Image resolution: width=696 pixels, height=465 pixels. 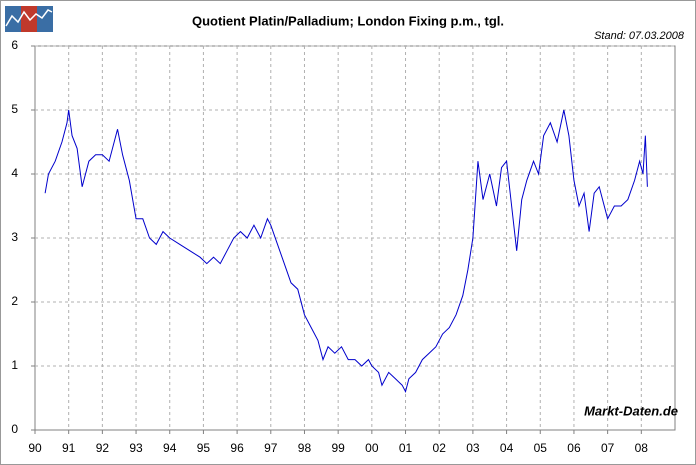 I want to click on x-tick-label: 90, so click(x=35, y=448).